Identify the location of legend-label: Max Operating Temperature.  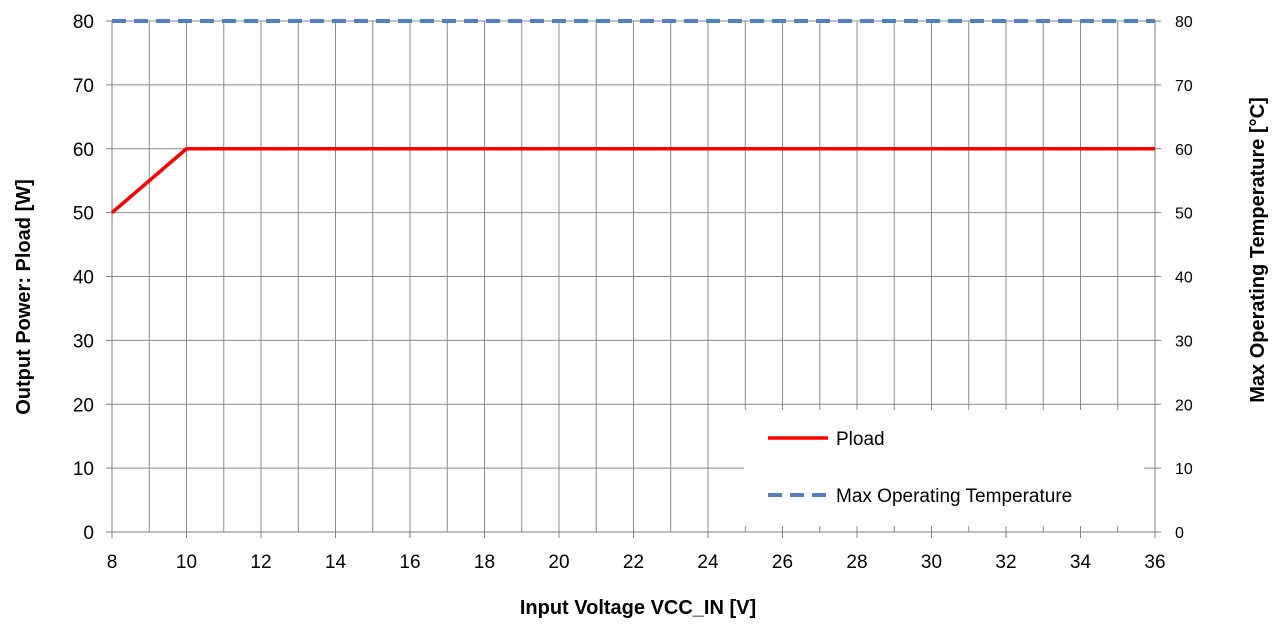
(954, 496).